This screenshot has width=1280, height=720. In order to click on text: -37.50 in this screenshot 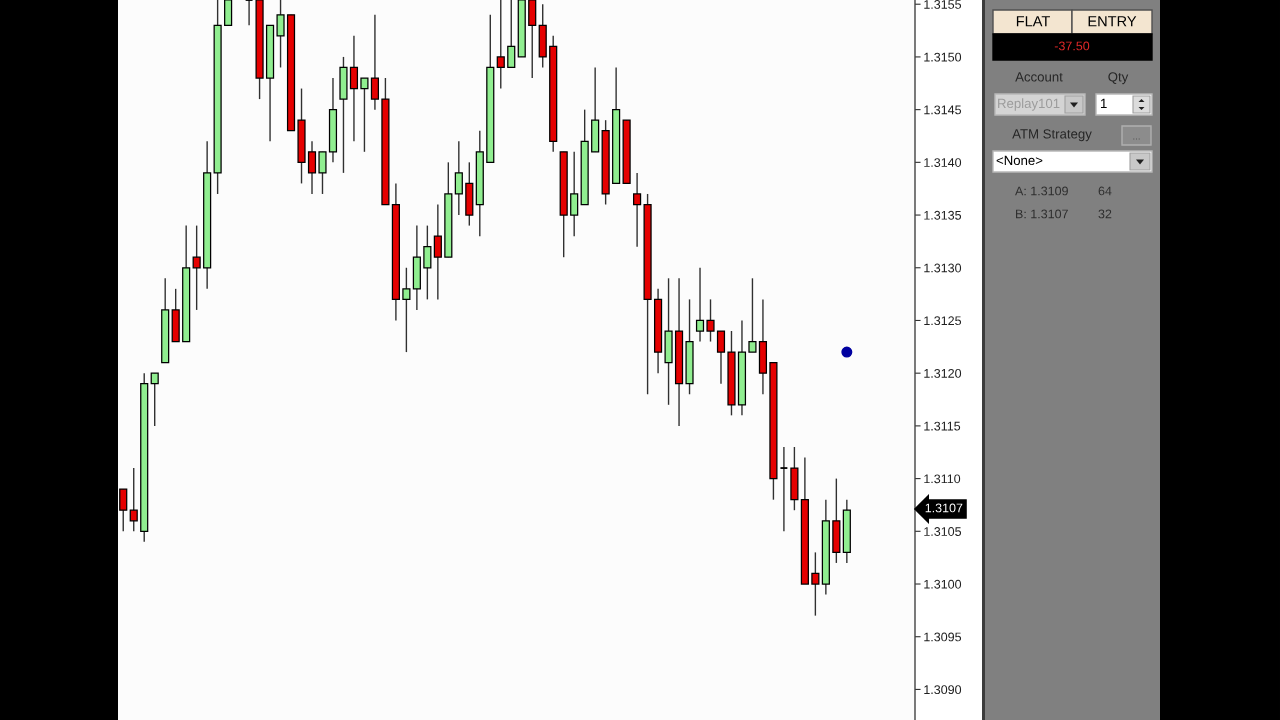, I will do `click(1072, 46)`.